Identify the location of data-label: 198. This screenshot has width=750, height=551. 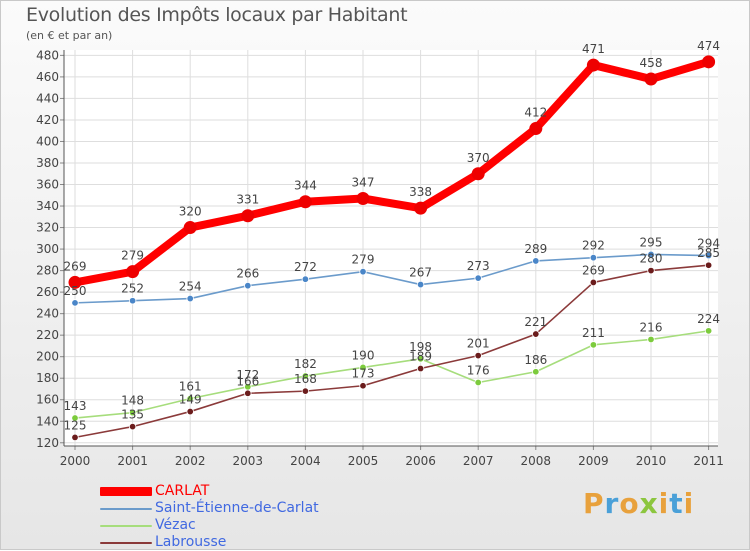
(420, 347).